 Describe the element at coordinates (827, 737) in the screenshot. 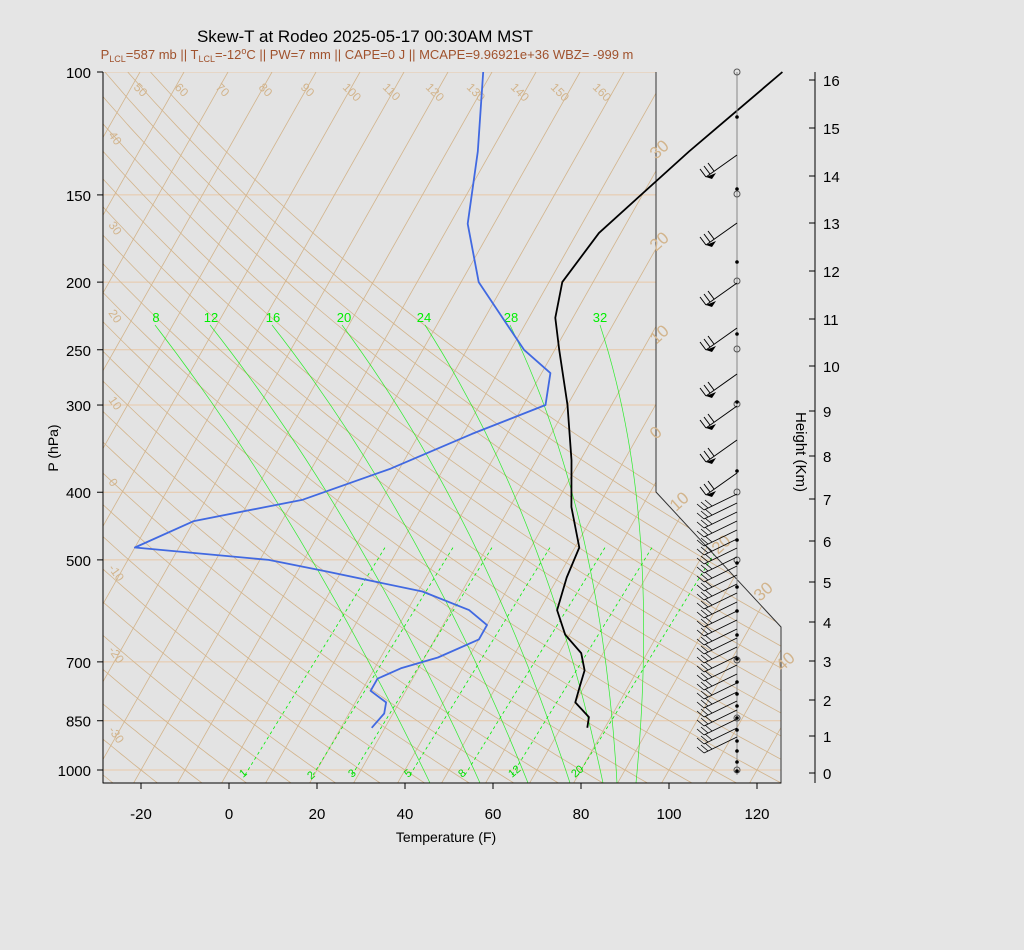

I see `height-tick-label: 1` at that location.